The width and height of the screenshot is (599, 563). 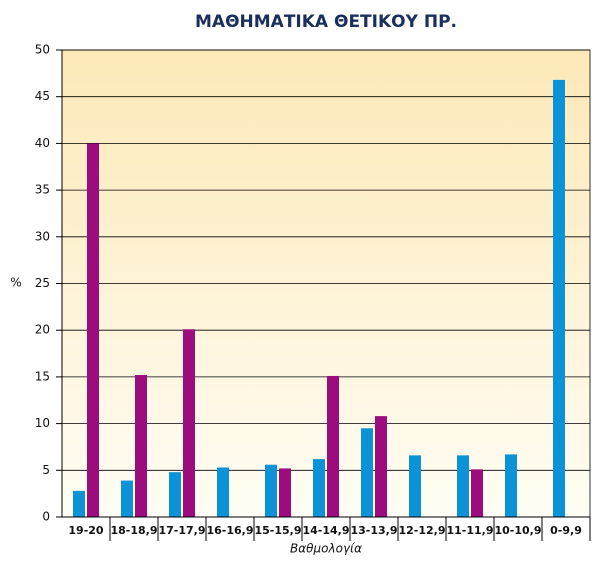 What do you see at coordinates (326, 22) in the screenshot?
I see `chart-title: ΜΑΘΗΜΑΤΙΚΑ ΘΕΤΙΚΟΥ ΠΡ.` at bounding box center [326, 22].